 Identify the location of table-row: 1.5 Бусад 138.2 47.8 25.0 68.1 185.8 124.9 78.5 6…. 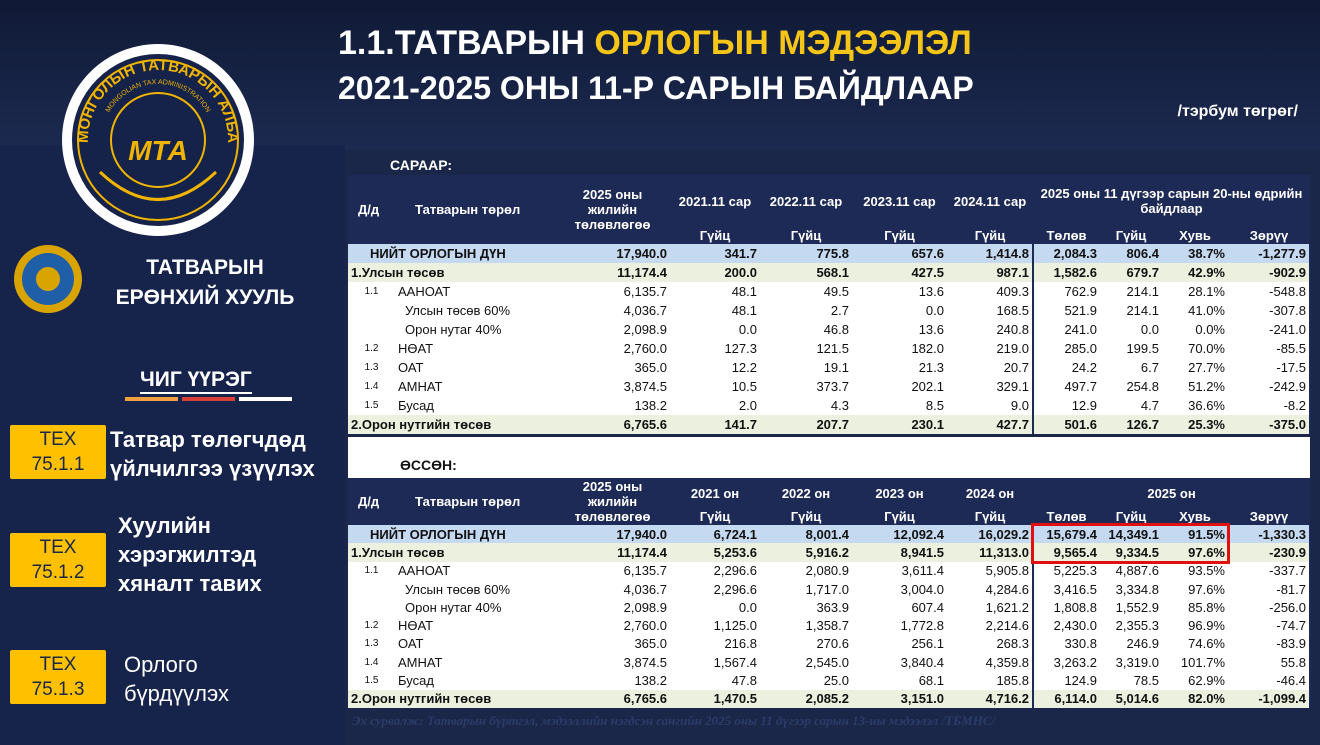
(830, 680).